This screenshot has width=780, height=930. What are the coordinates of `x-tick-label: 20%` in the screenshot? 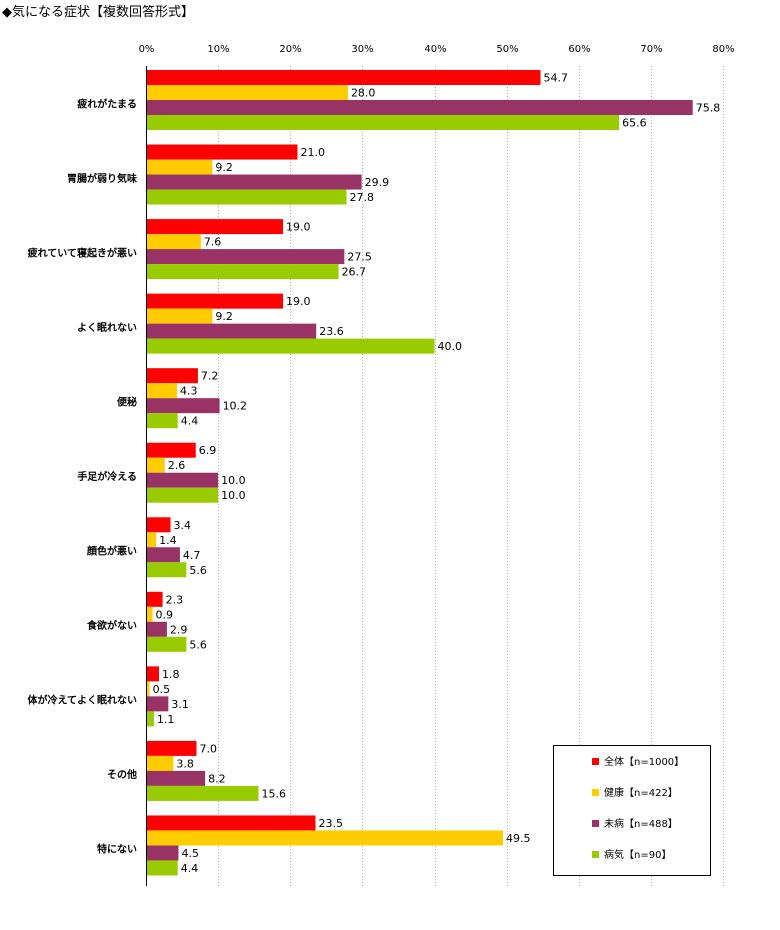 It's located at (290, 49).